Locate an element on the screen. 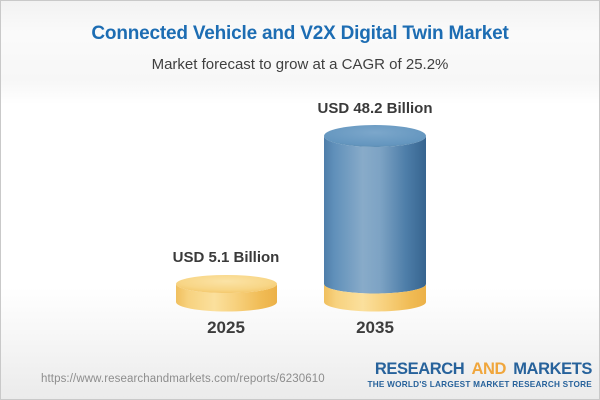  bar-2025-cylinder is located at coordinates (226, 293).